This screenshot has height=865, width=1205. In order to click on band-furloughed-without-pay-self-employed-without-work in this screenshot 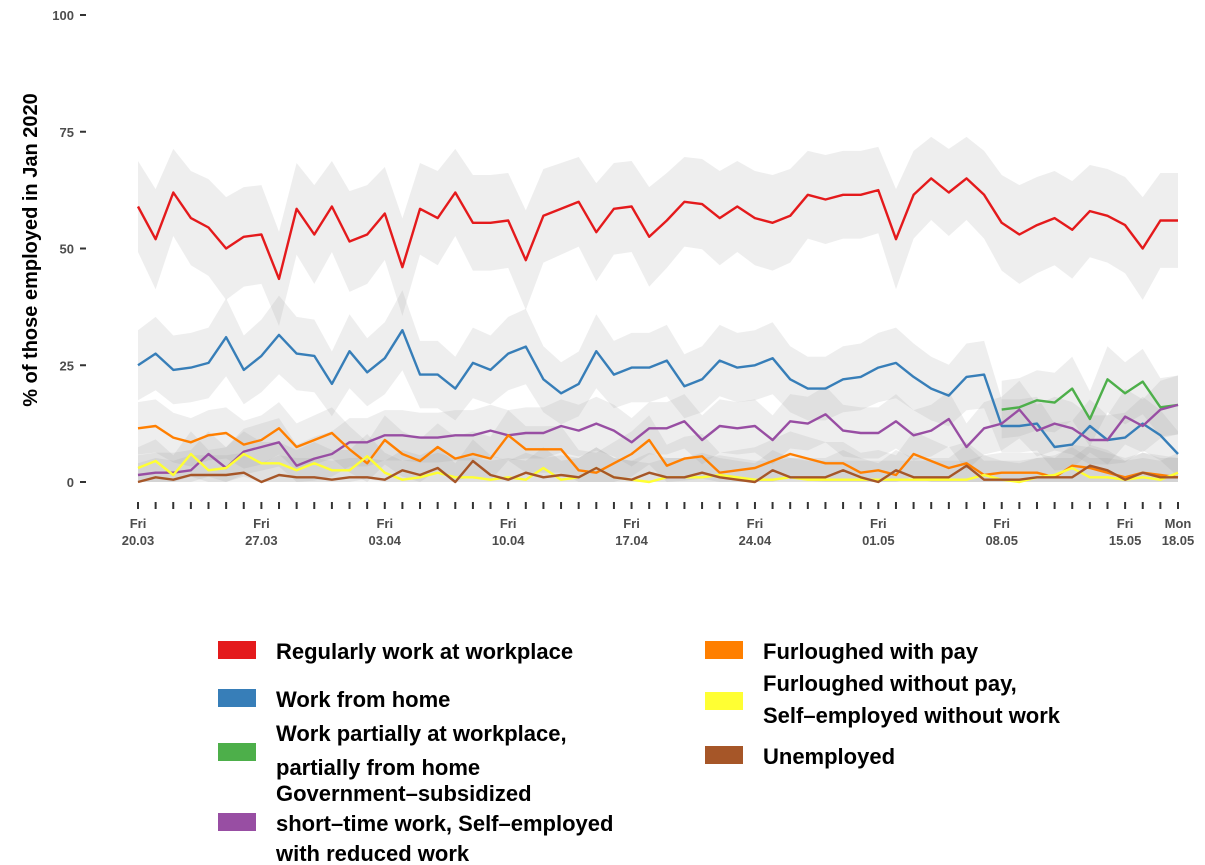, I will do `click(658, 456)`.